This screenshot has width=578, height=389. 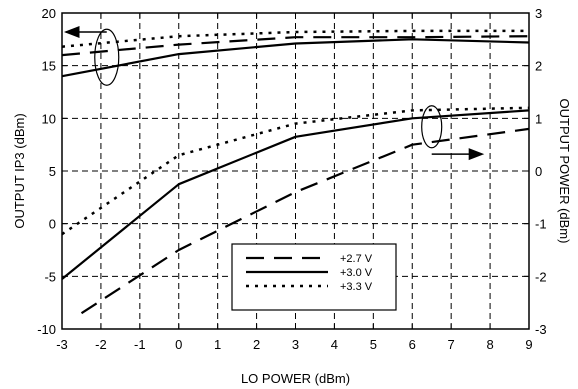 What do you see at coordinates (528, 344) in the screenshot?
I see `x-tick-label: 9` at bounding box center [528, 344].